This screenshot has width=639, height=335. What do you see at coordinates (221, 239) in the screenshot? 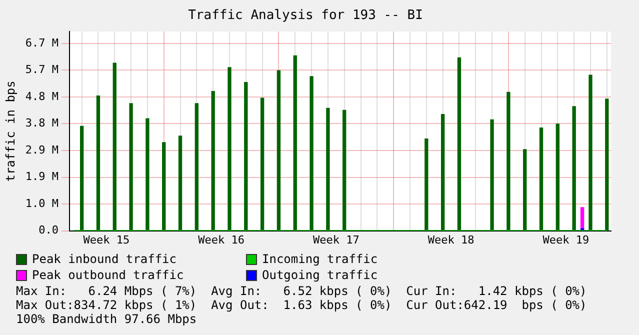
I see `x-tick-label: Week 16` at bounding box center [221, 239].